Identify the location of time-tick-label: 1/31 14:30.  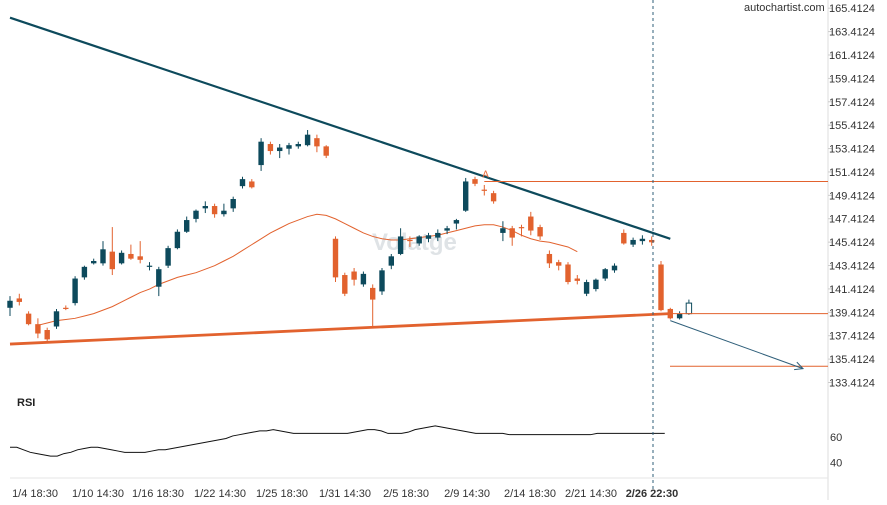
(345, 494).